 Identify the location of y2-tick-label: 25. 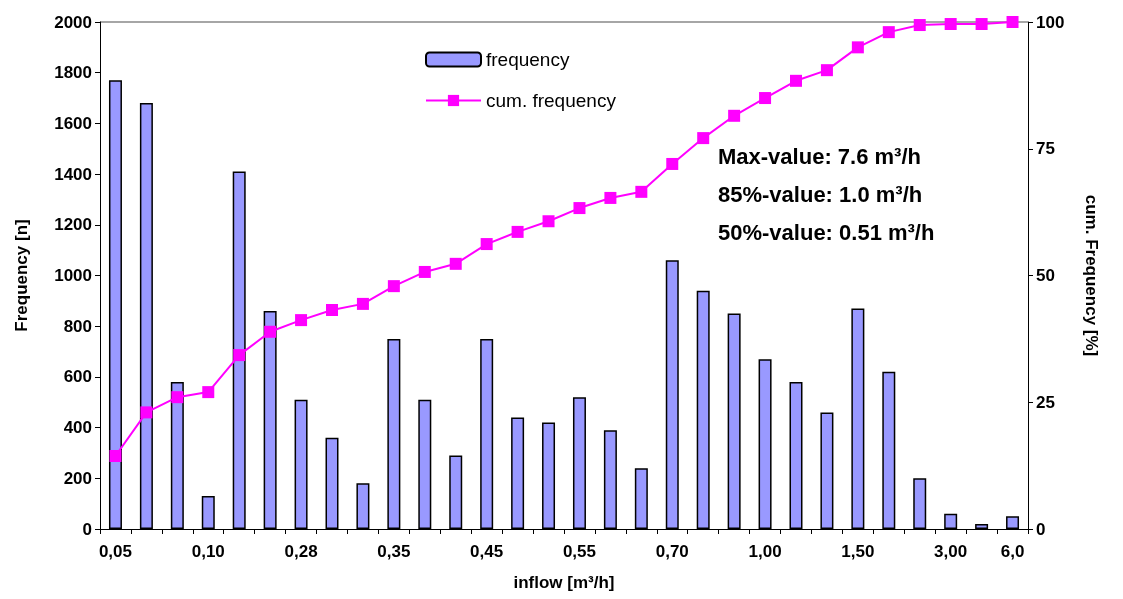
(1045, 402).